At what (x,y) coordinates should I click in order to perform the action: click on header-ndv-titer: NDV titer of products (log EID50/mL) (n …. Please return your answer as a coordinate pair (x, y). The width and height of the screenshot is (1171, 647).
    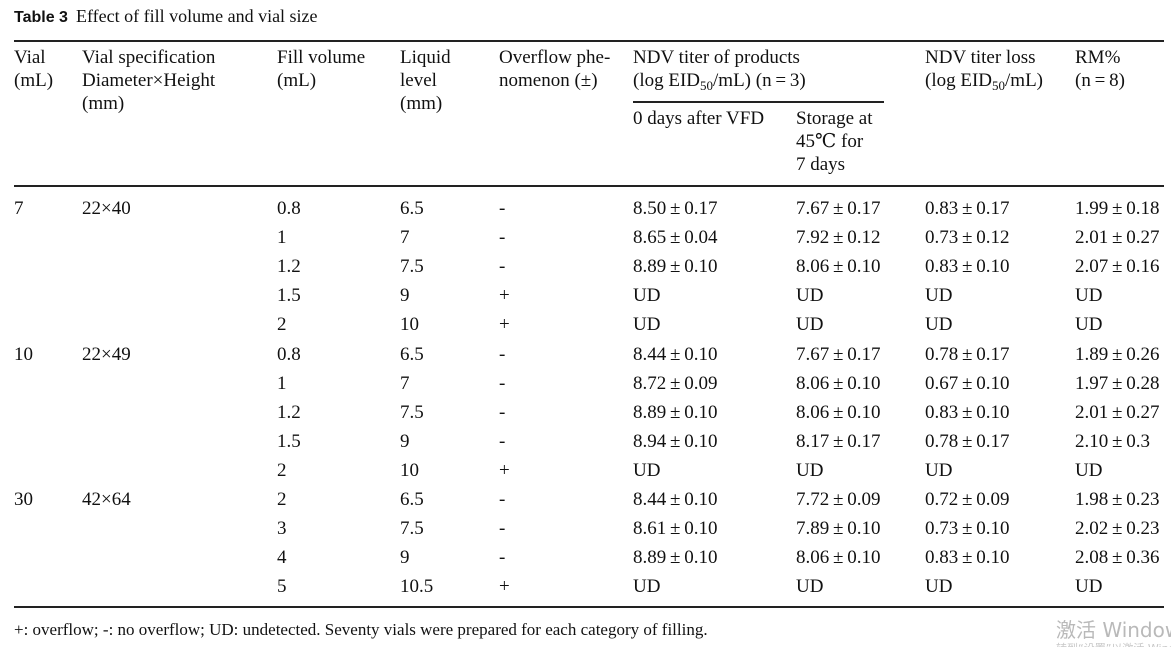
    Looking at the image, I should click on (719, 70).